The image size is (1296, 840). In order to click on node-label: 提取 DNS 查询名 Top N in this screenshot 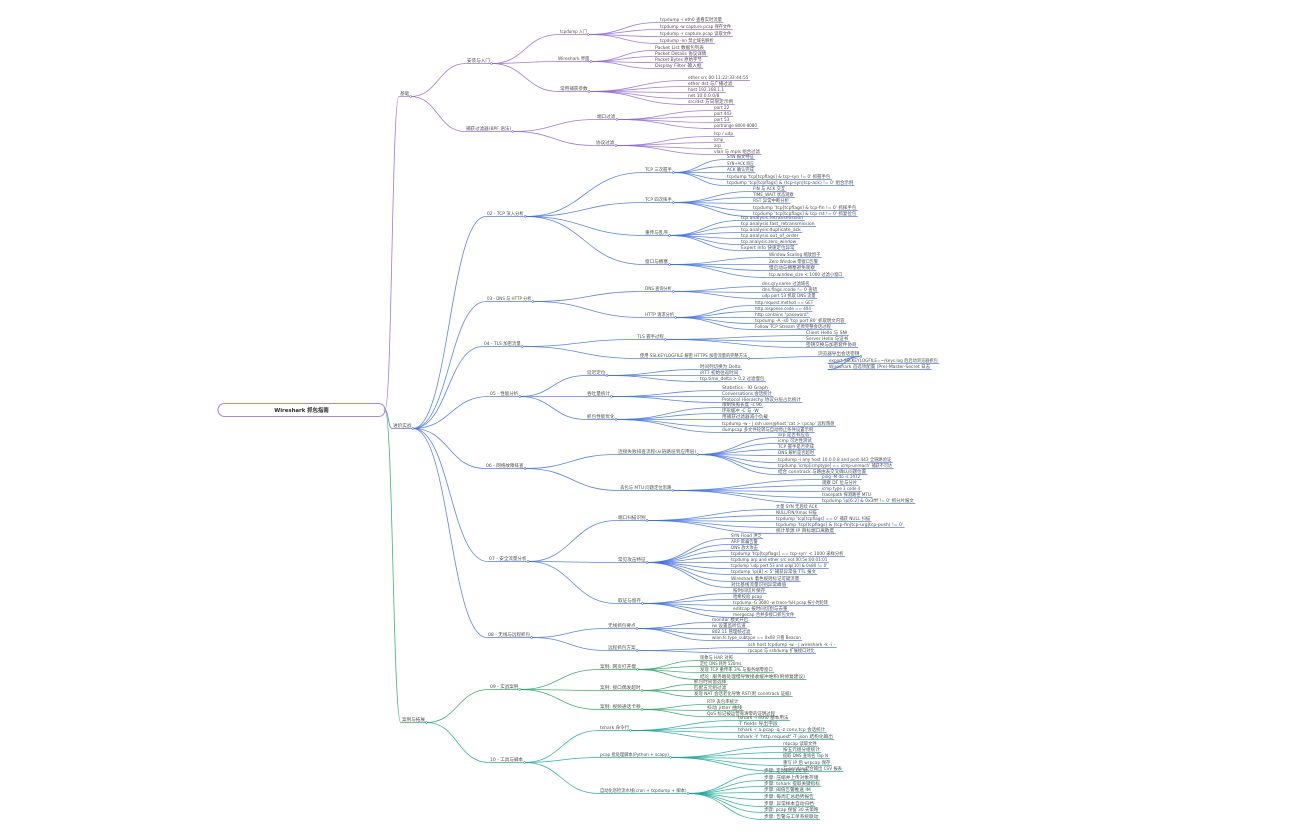, I will do `click(805, 755)`.